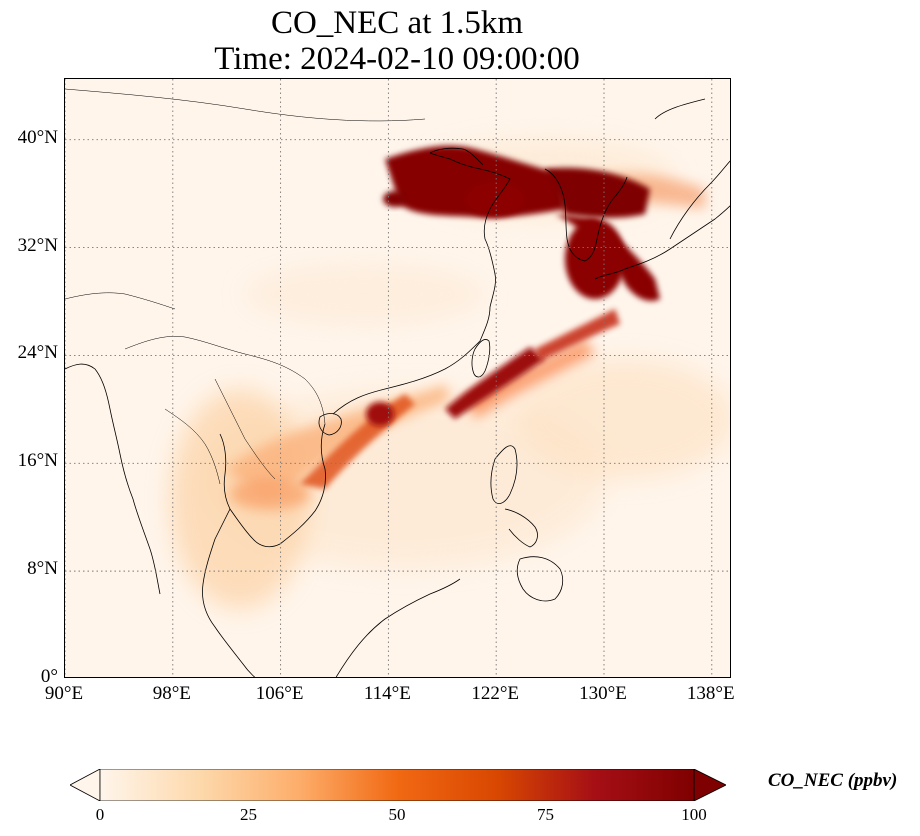 The width and height of the screenshot is (920, 836). I want to click on colorbar-extend-right, so click(709, 785).